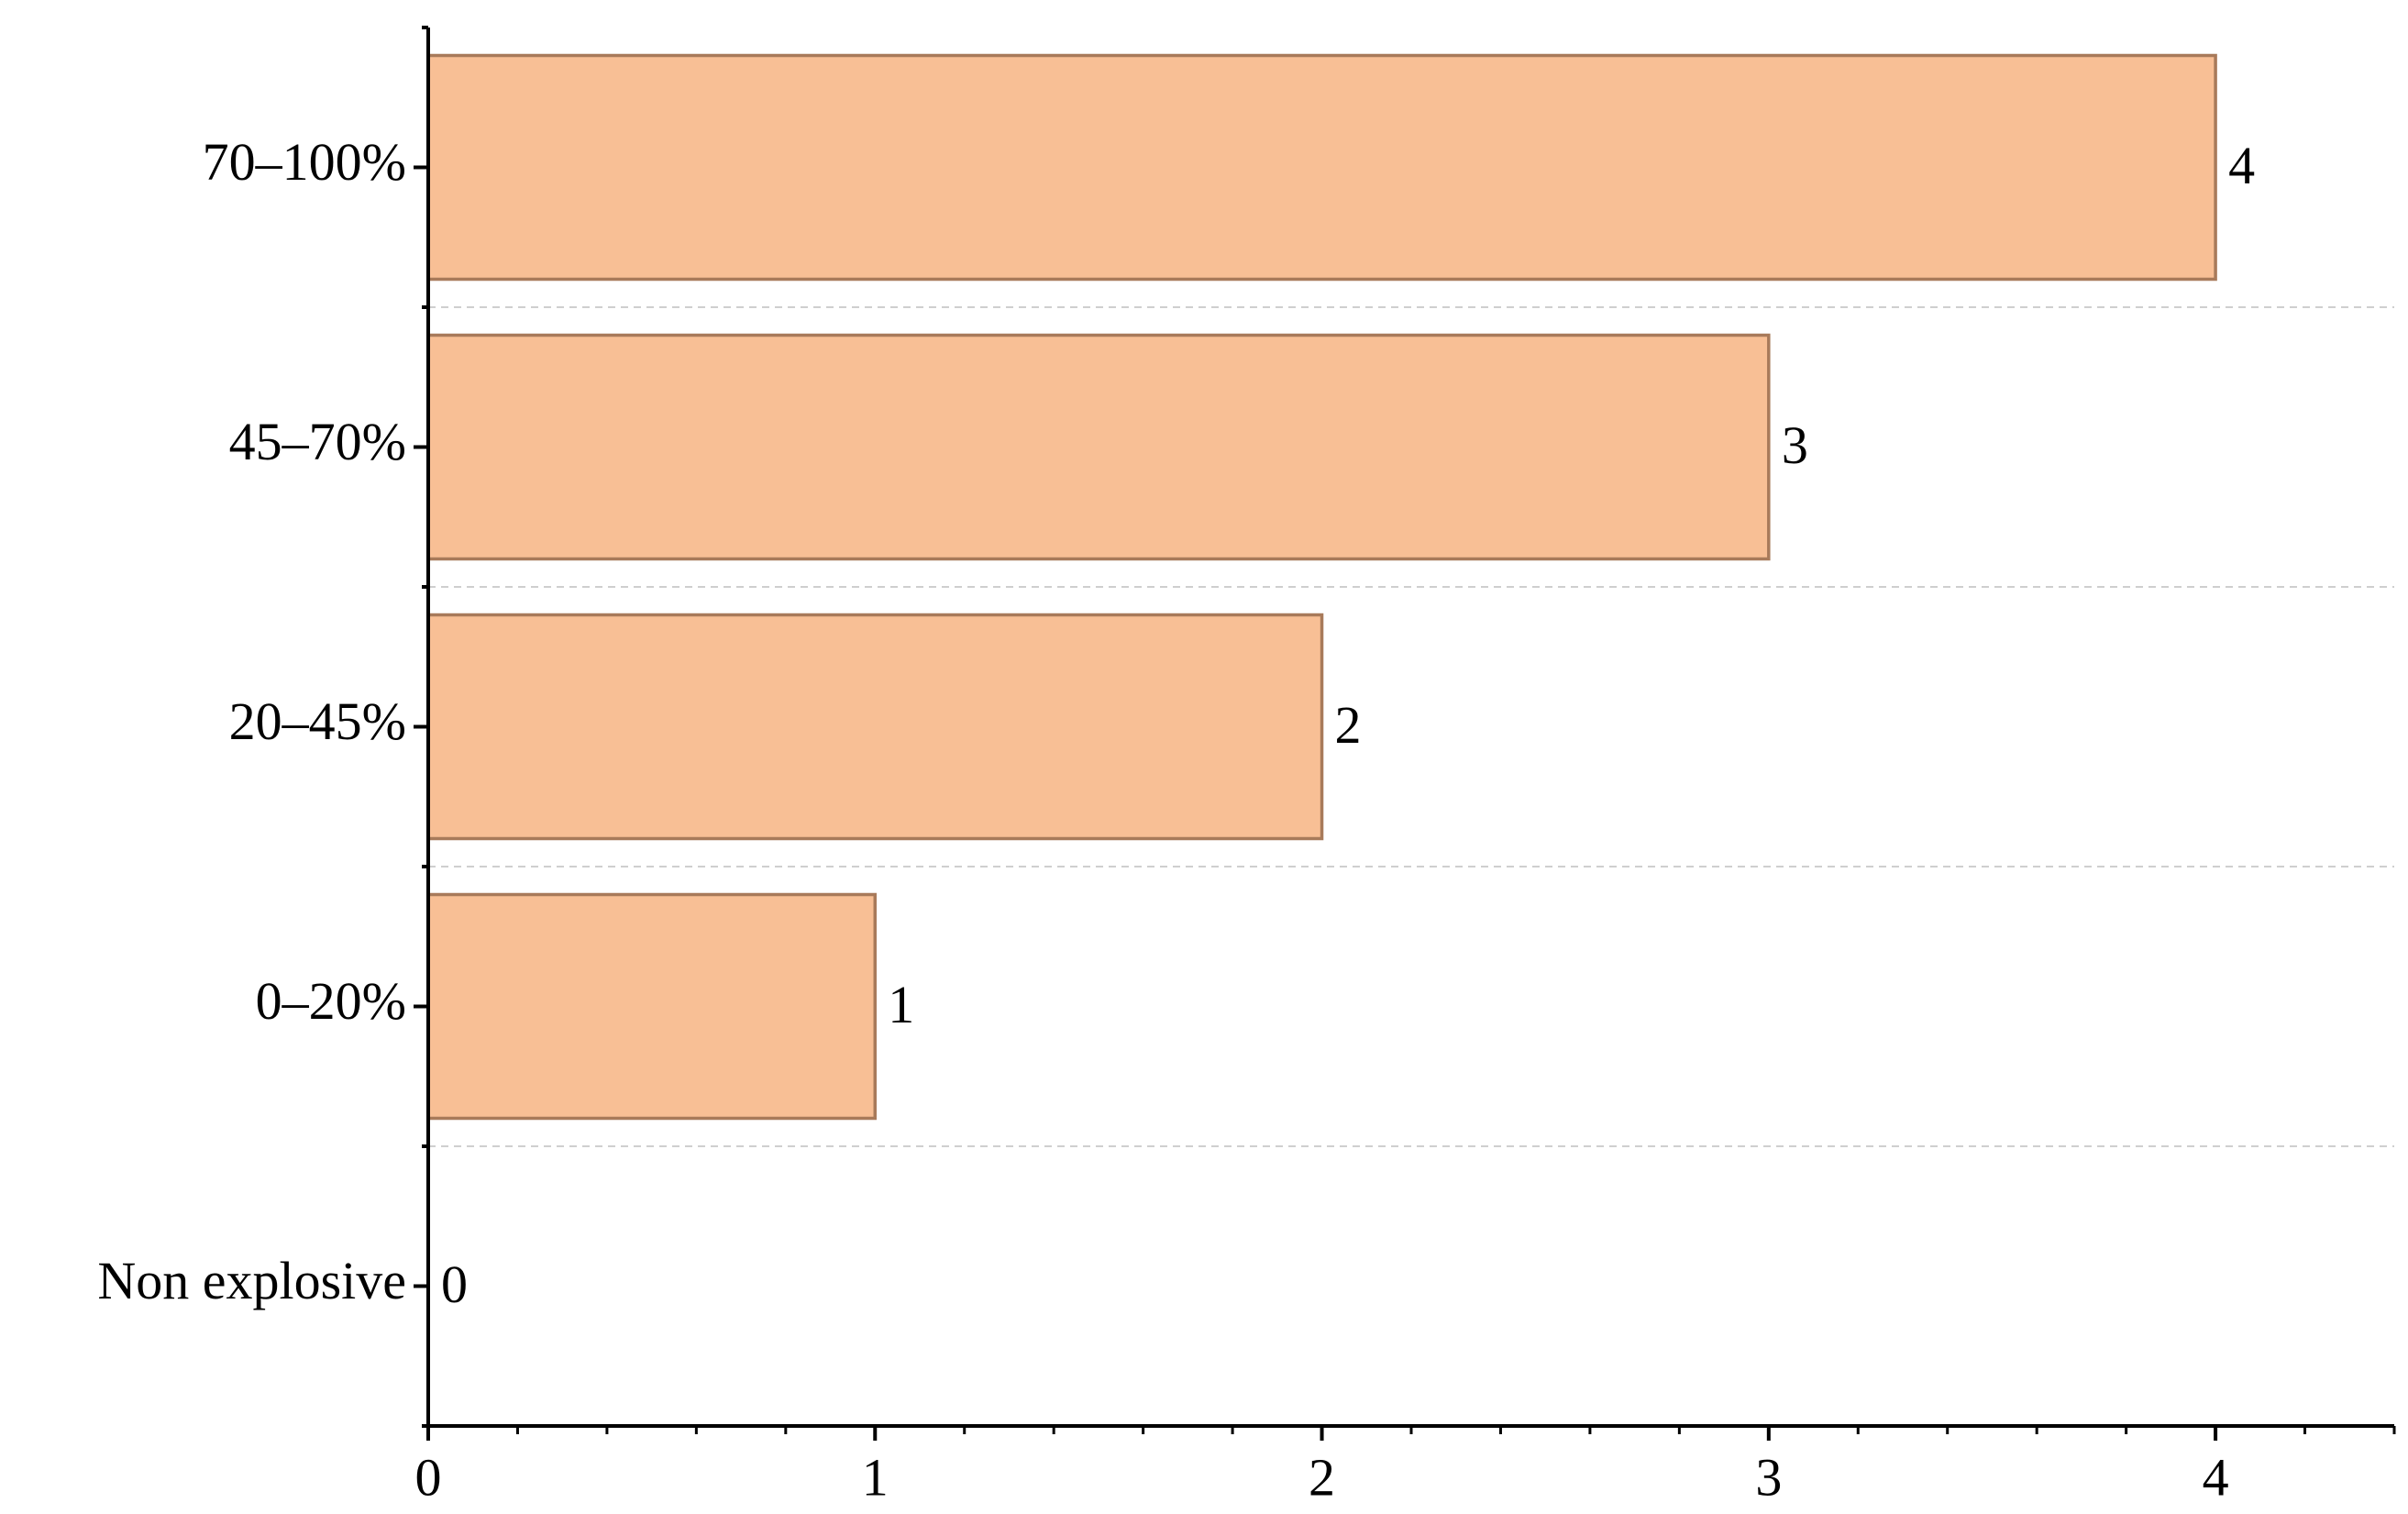 This screenshot has height=1514, width=2408. Describe the element at coordinates (2242, 165) in the screenshot. I see `value-label: 4` at that location.